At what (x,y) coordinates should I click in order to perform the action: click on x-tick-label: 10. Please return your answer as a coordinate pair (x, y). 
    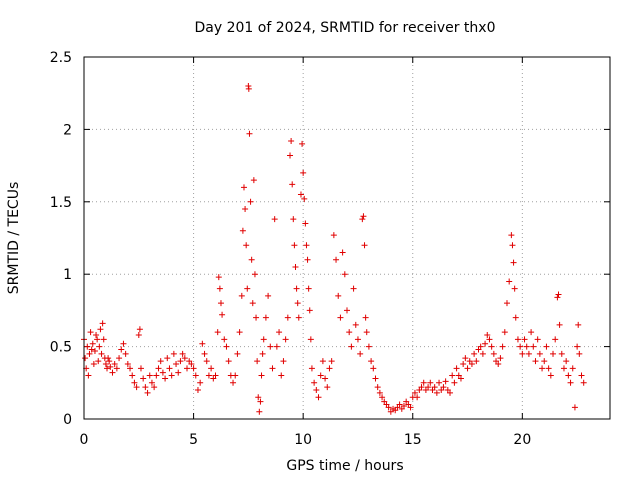
    Looking at the image, I should click on (303, 440).